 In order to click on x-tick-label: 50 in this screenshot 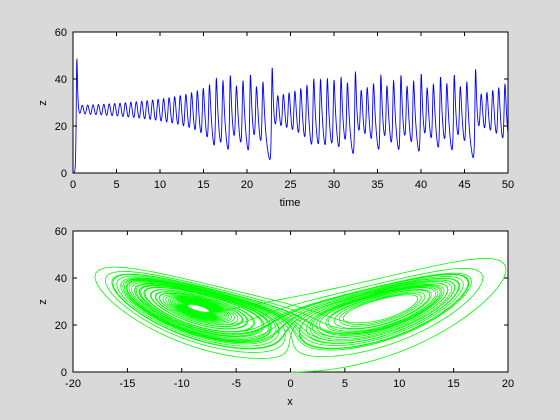, I will do `click(508, 185)`.